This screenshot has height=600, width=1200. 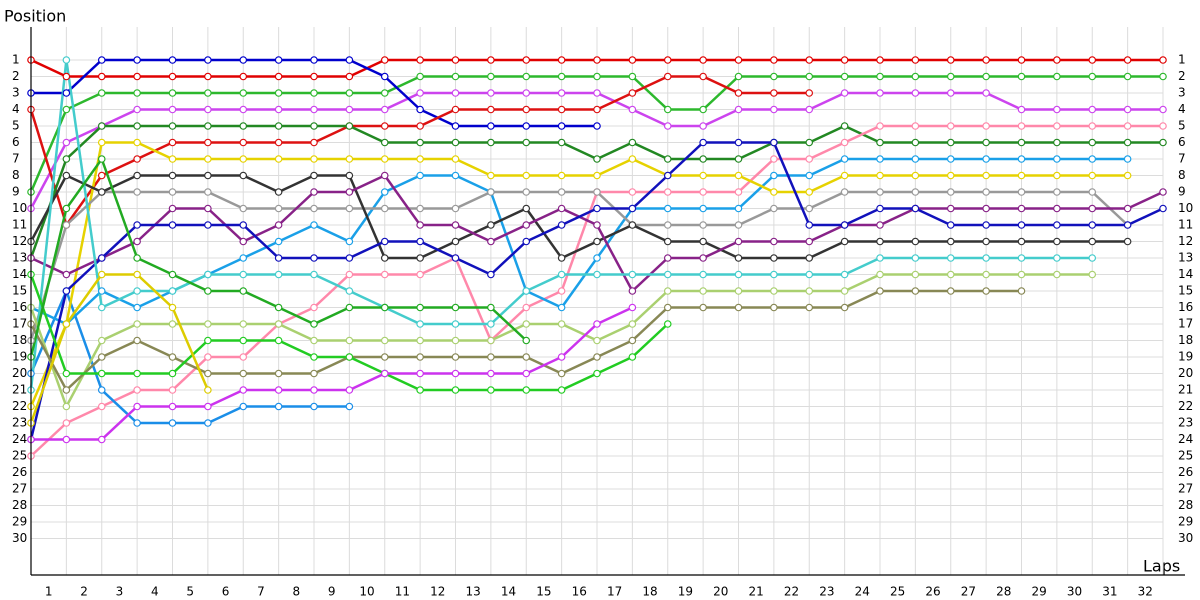 I want to click on y-tick-label: 19, so click(x=19, y=357).